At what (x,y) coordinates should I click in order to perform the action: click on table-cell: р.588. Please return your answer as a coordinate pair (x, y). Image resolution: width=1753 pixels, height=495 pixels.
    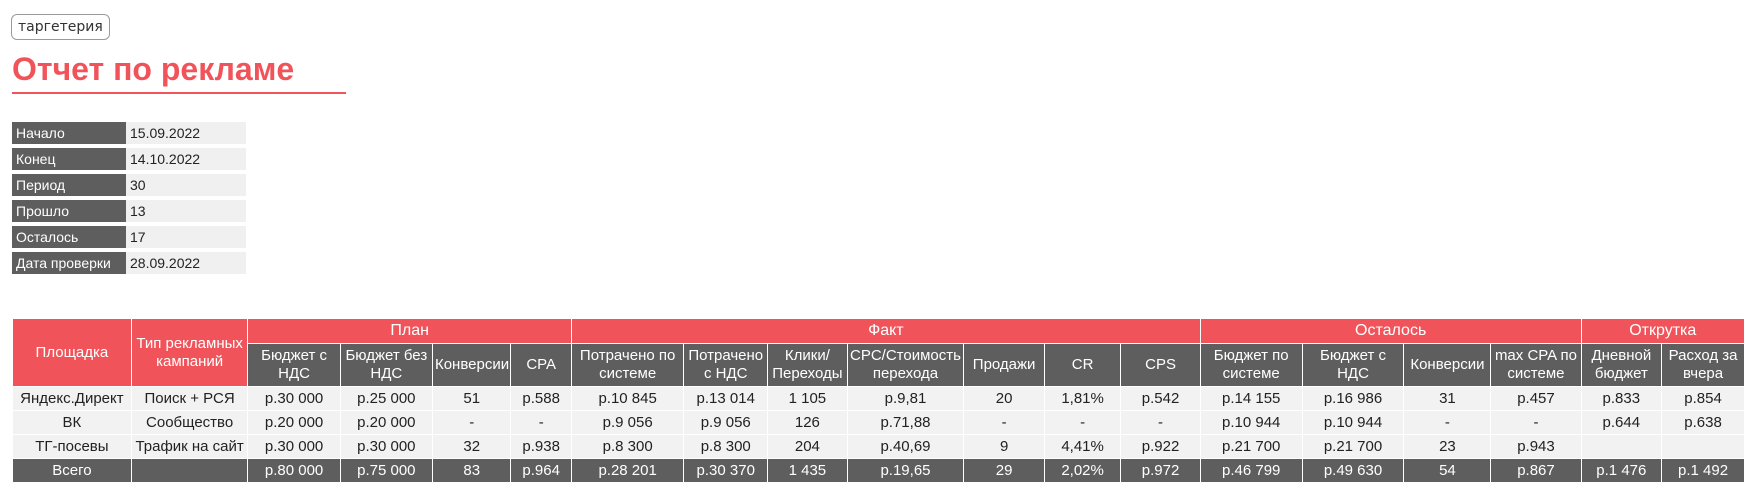
    Looking at the image, I should click on (541, 398).